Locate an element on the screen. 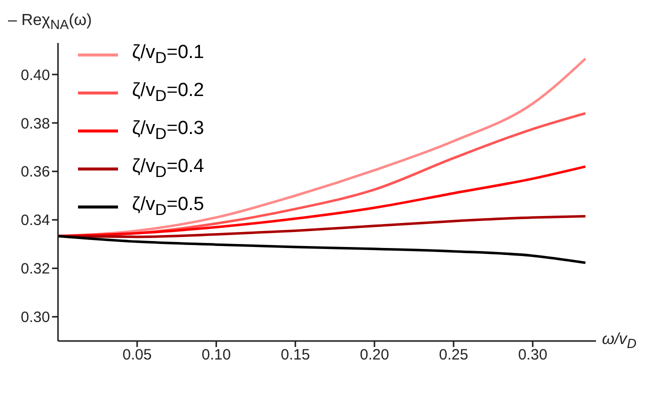 The image size is (664, 399). y-tick-label: 0.32 is located at coordinates (35, 269).